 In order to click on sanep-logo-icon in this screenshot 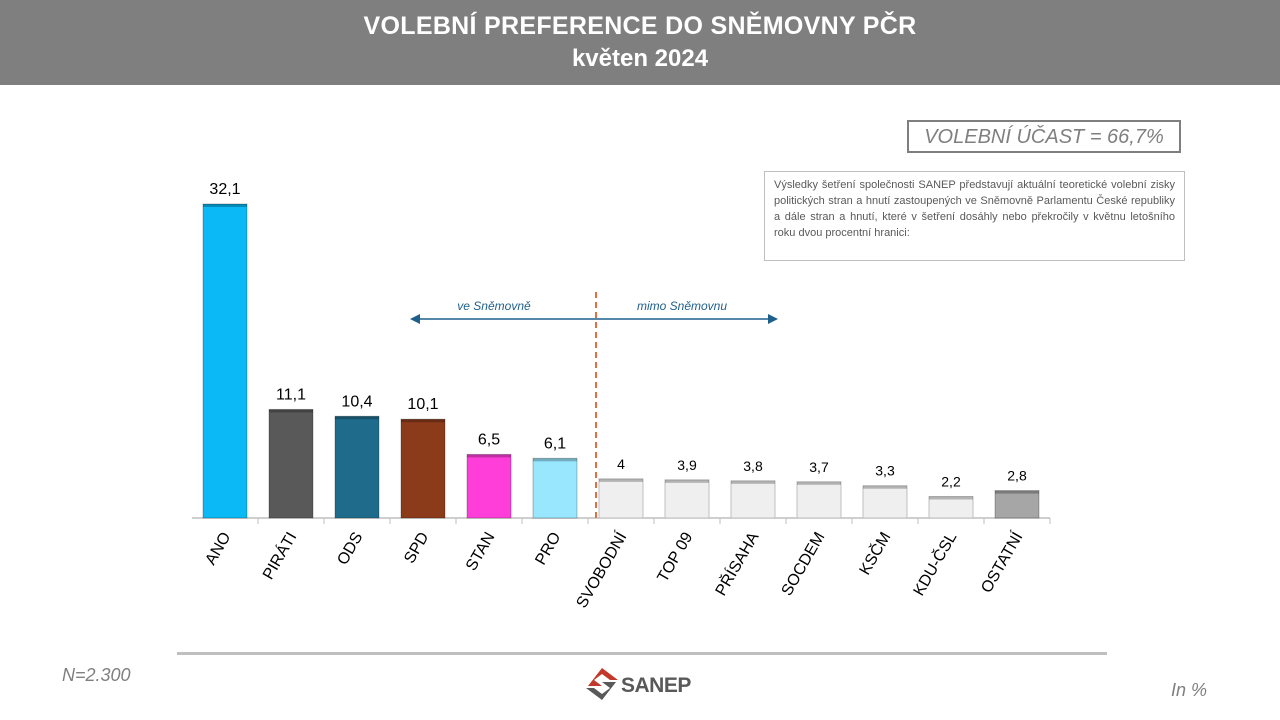, I will do `click(602, 684)`.